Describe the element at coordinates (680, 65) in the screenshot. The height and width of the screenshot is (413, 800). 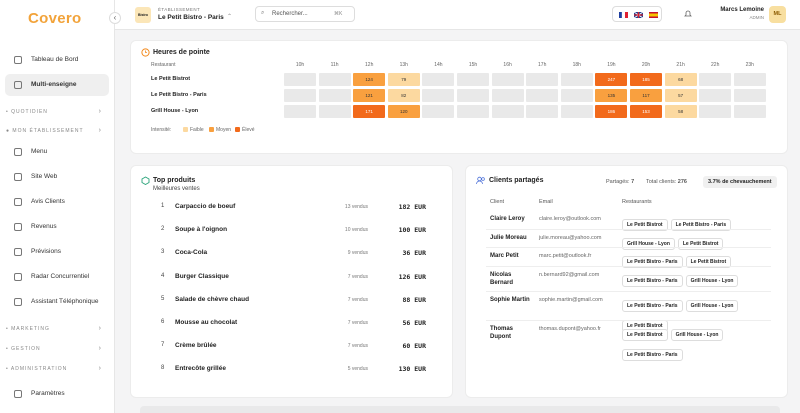
I see `hour-label: 21h` at that location.